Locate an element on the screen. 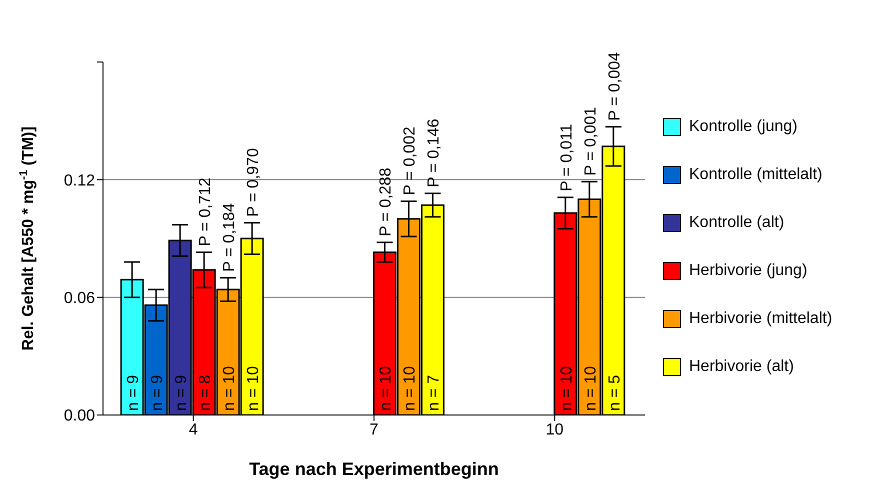 The width and height of the screenshot is (889, 493). annotation: P = 0,970 is located at coordinates (253, 182).